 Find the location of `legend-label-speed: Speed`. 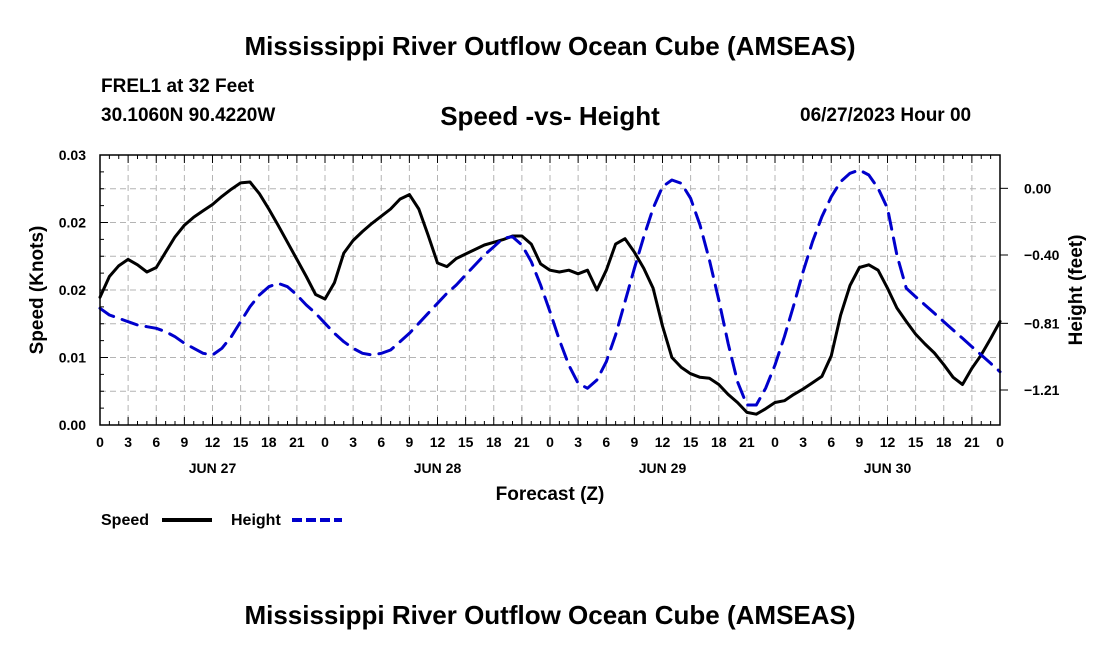

legend-label-speed: Speed is located at coordinates (125, 520).